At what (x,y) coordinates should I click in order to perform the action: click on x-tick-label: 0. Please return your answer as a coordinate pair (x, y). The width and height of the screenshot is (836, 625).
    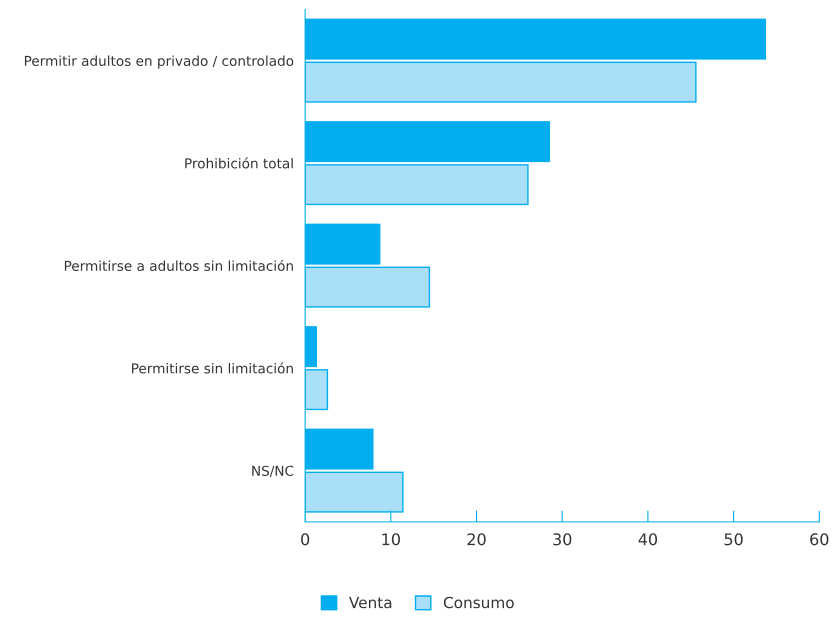
    Looking at the image, I should click on (305, 539).